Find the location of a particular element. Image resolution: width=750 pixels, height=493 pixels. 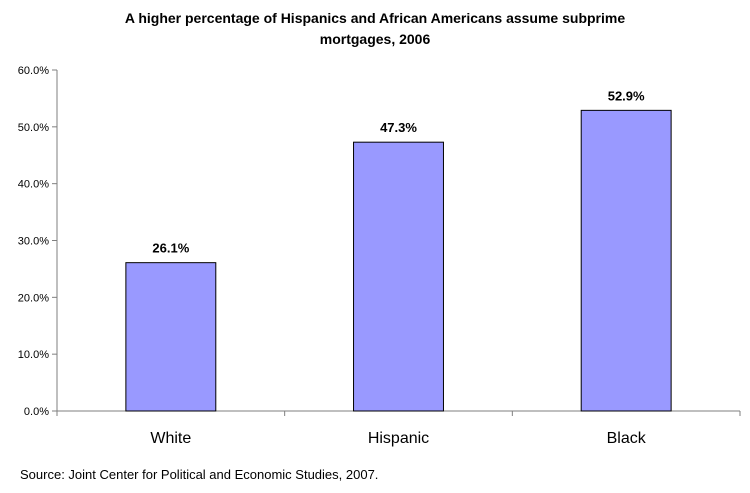

x-tick-label-white: White is located at coordinates (170, 438).